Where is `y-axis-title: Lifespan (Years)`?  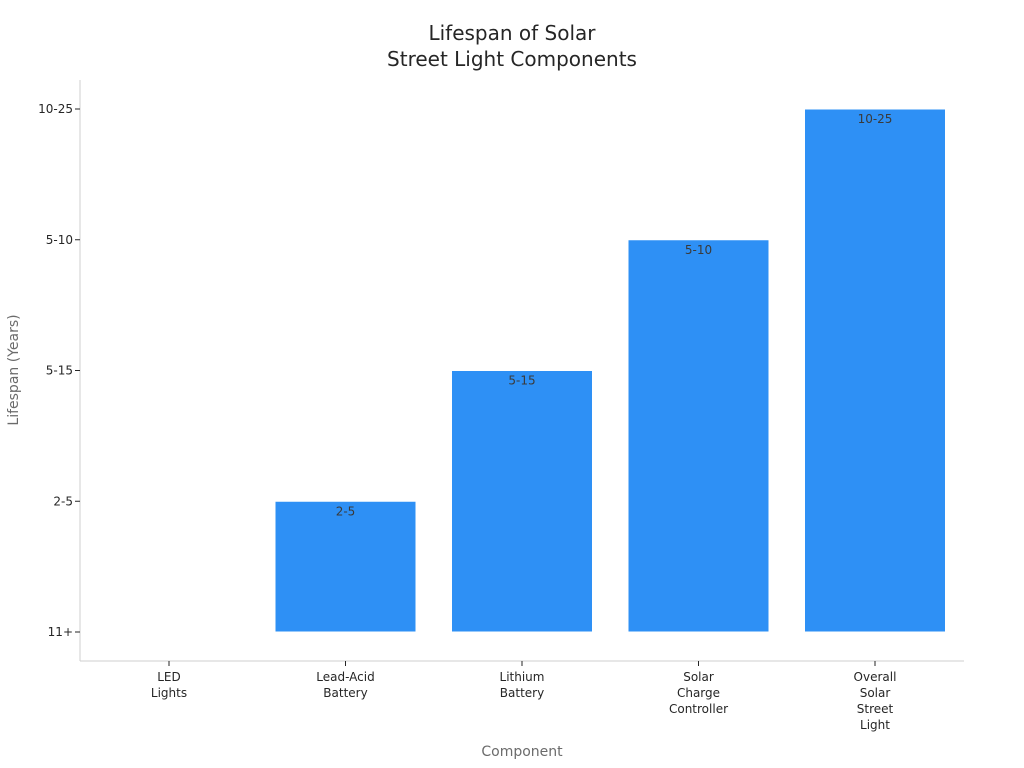
y-axis-title: Lifespan (Years) is located at coordinates (14, 369).